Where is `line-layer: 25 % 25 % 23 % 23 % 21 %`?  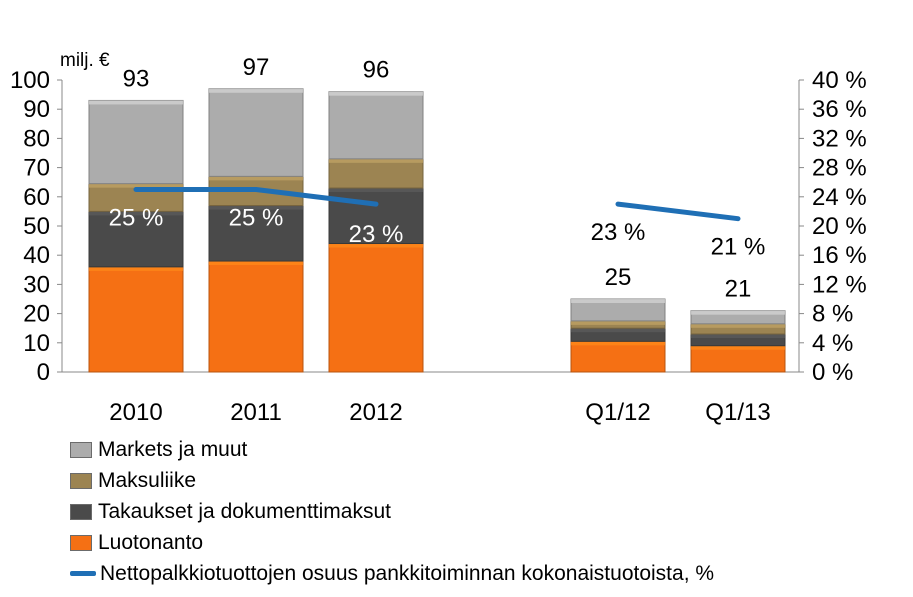
line-layer: 25 % 25 % 23 % 23 % 21 % is located at coordinates (437, 224).